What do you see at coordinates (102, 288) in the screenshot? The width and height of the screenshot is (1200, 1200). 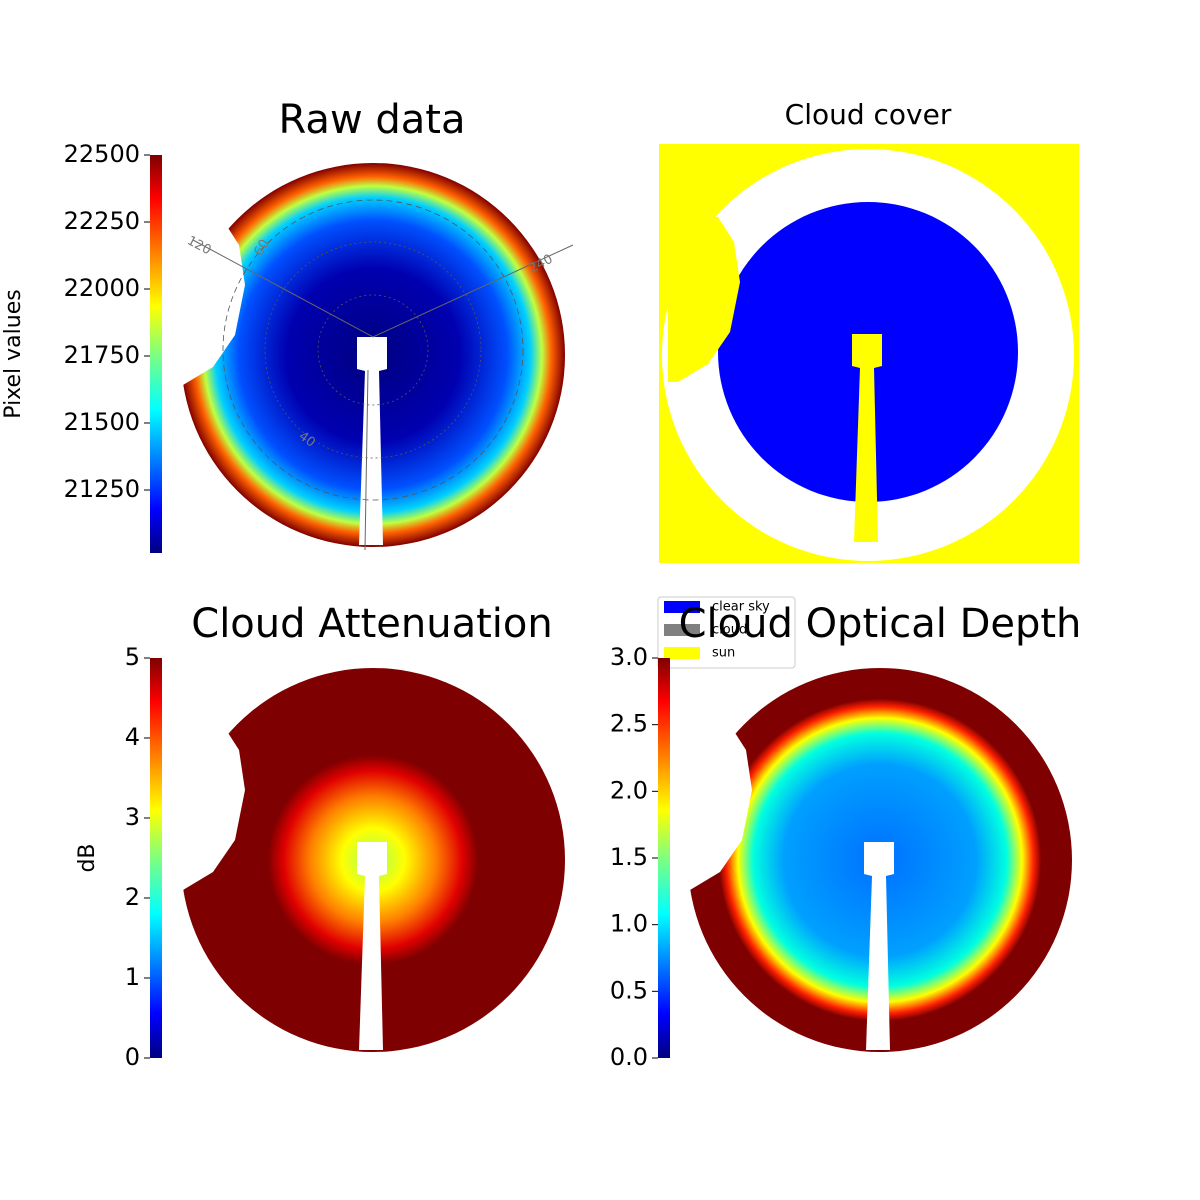 I see `colorbar-tick-label: 22000` at bounding box center [102, 288].